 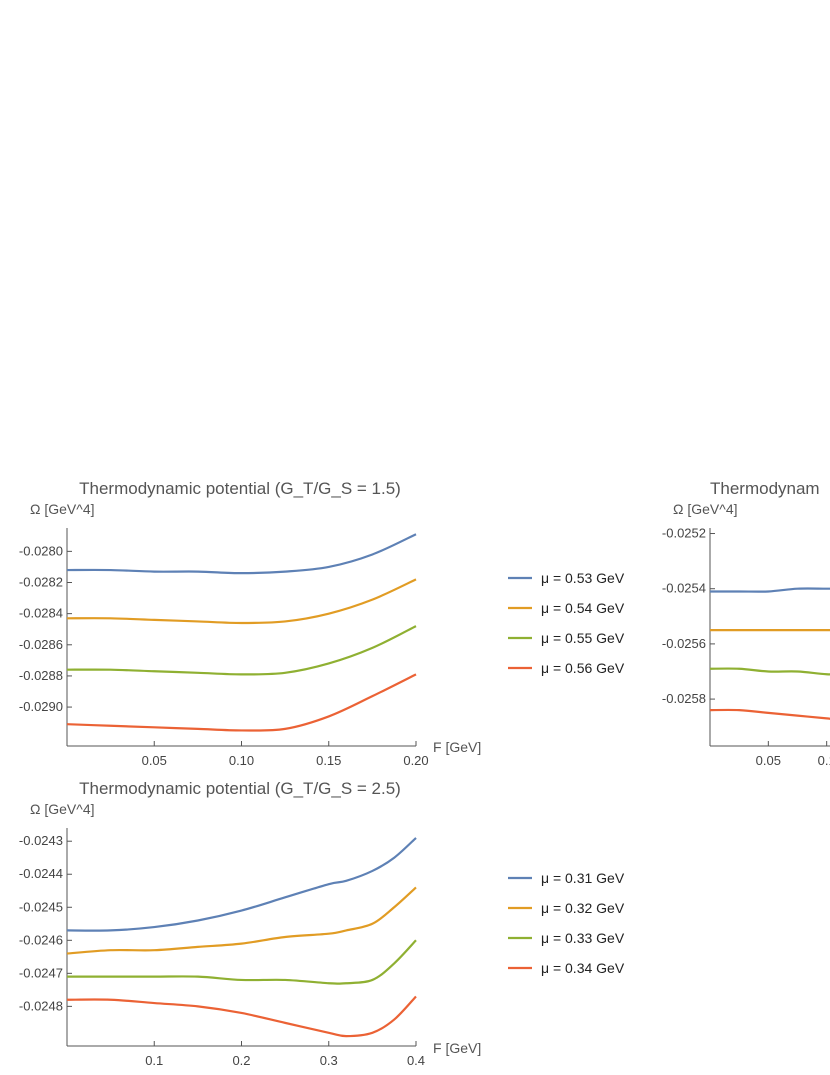 What do you see at coordinates (41, 644) in the screenshot?
I see `y-tick-label: -0.0286` at bounding box center [41, 644].